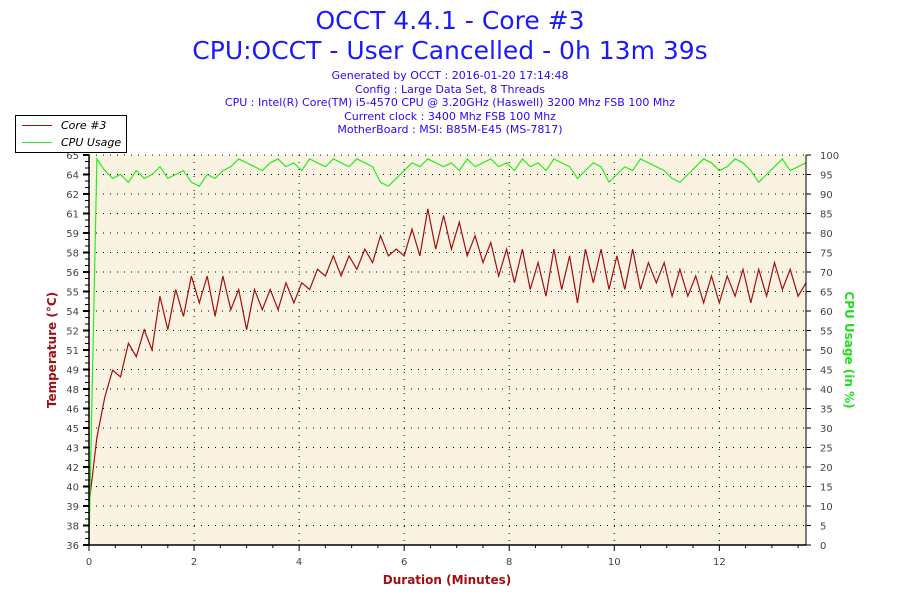 Image resolution: width=900 pixels, height=600 pixels. I want to click on legend-item-core3: Core #3, so click(64, 125).